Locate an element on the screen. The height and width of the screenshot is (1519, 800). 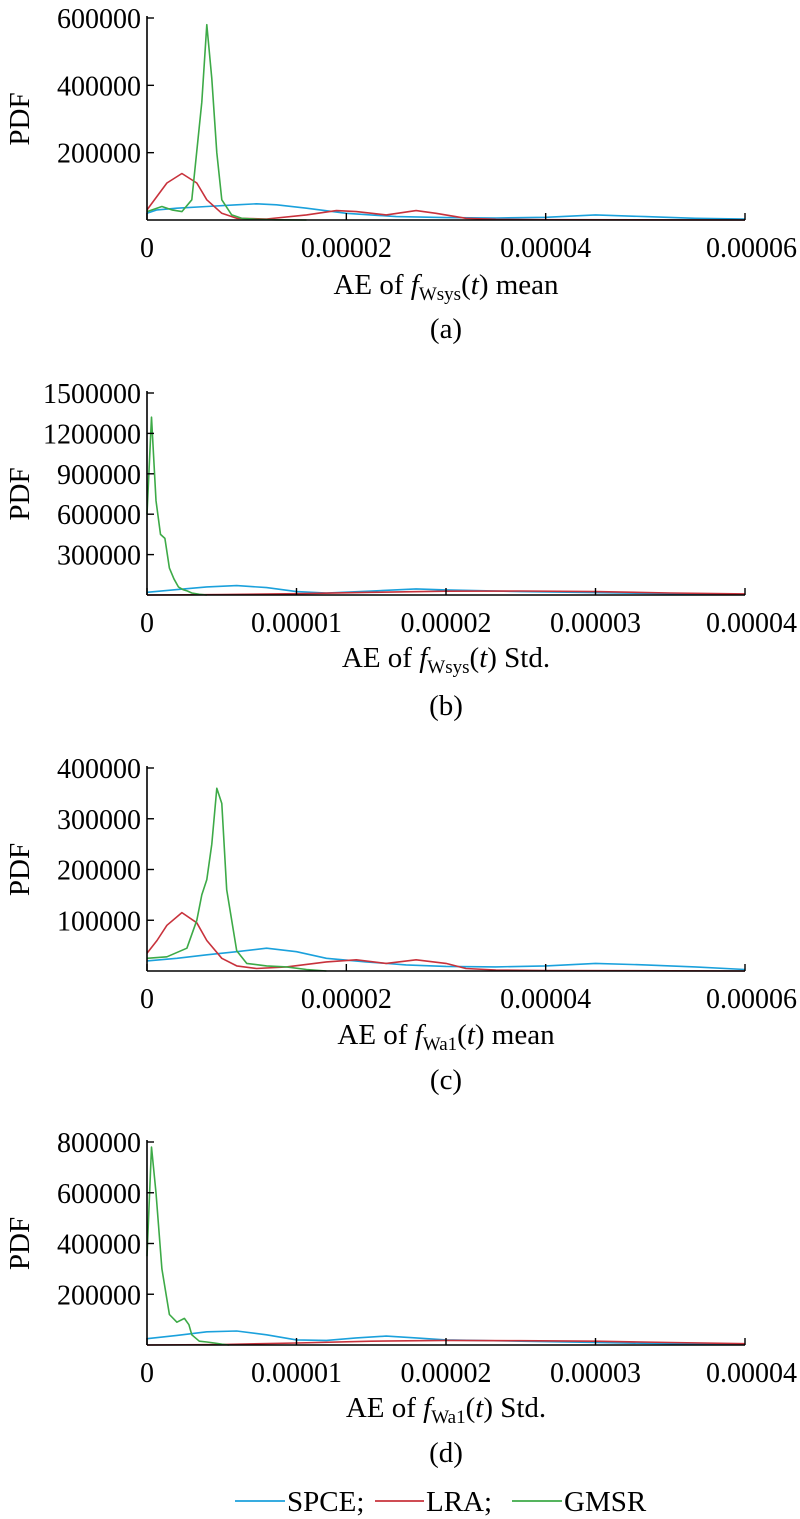
legend-label: SPCE; is located at coordinates (325, 1502).